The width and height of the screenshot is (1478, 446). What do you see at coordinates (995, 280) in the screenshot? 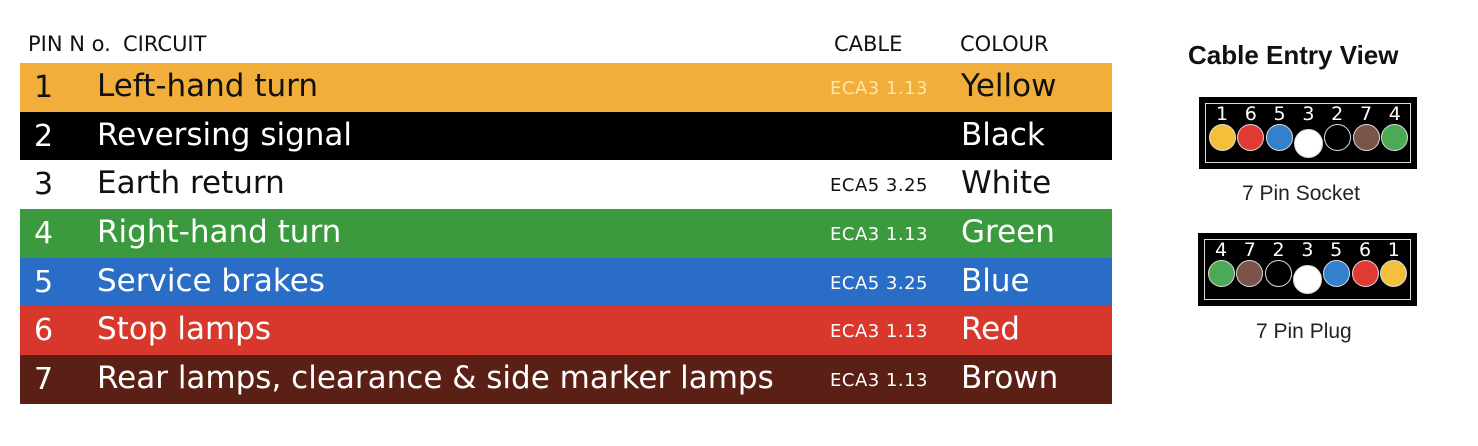
I see `wire-colour: Blue` at bounding box center [995, 280].